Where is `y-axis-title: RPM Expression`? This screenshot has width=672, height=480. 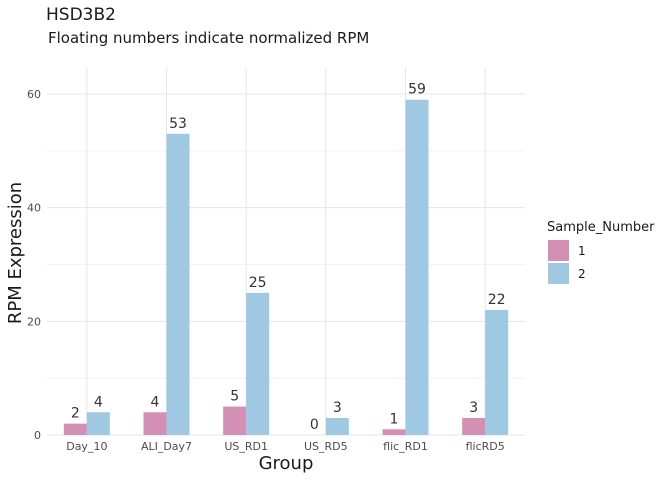 y-axis-title: RPM Expression is located at coordinates (15, 253).